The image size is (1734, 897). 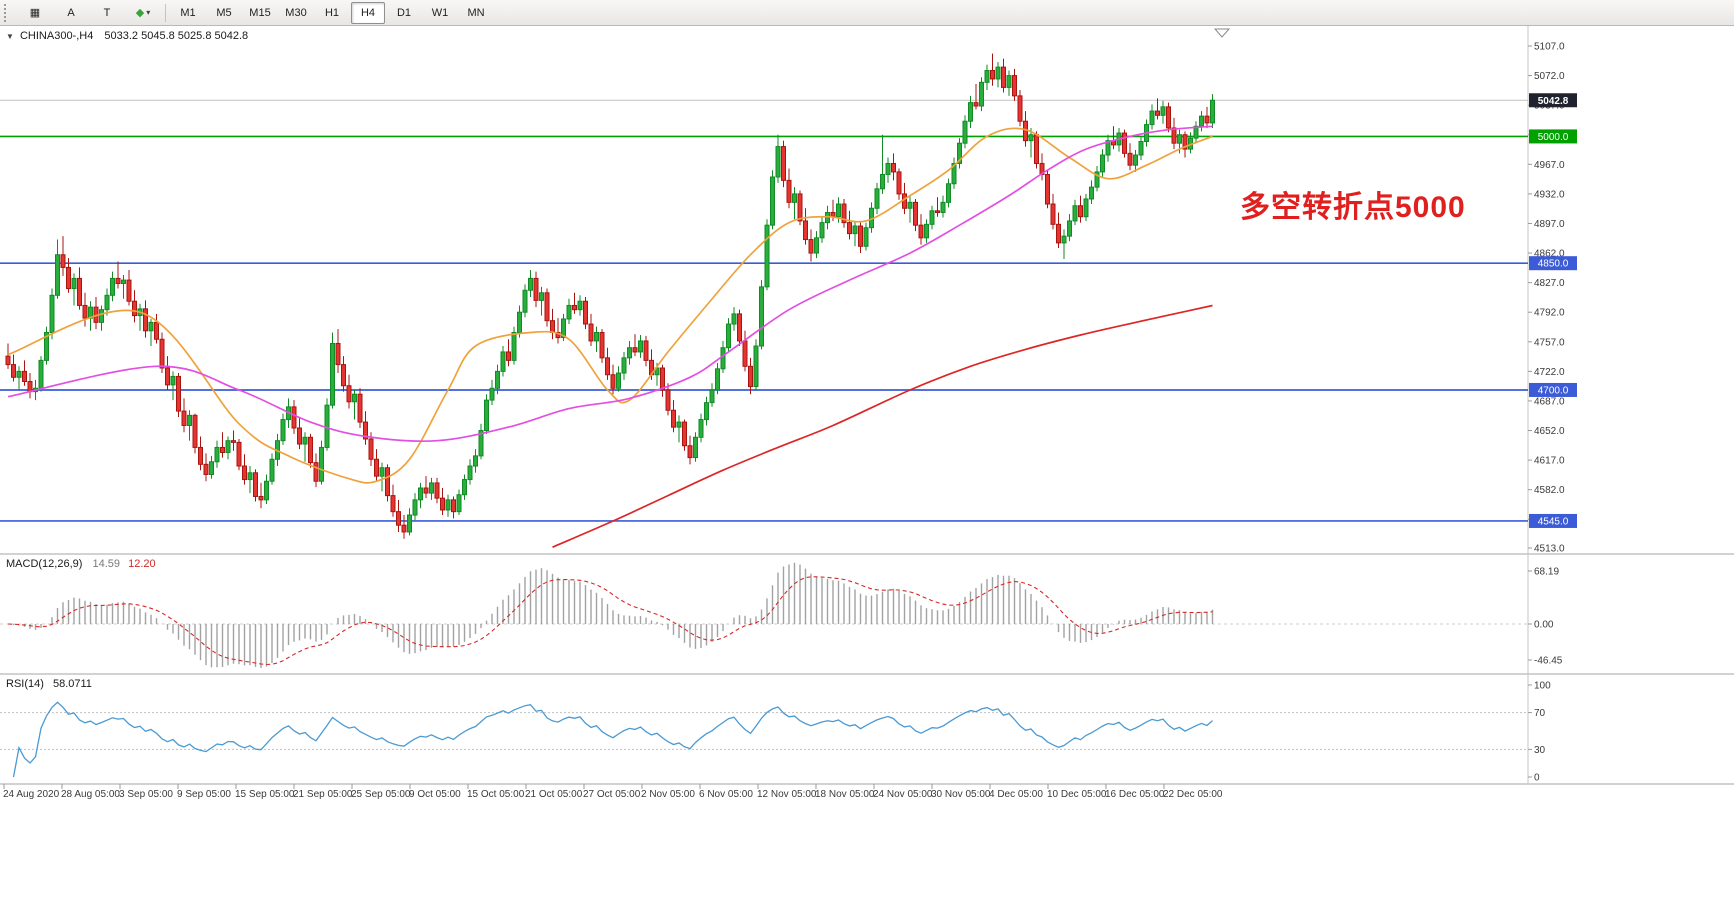 I want to click on svg-text: 24 Aug 2020, so click(x=31, y=794).